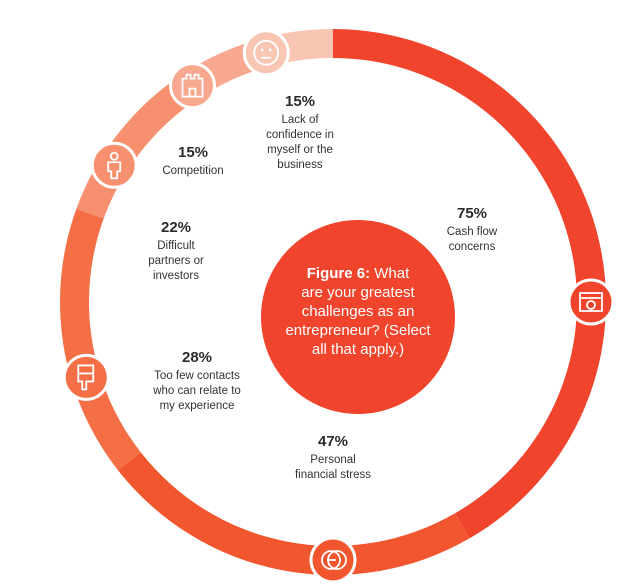 The width and height of the screenshot is (640, 588). What do you see at coordinates (358, 349) in the screenshot?
I see `center-title-line: all that apply.)` at bounding box center [358, 349].